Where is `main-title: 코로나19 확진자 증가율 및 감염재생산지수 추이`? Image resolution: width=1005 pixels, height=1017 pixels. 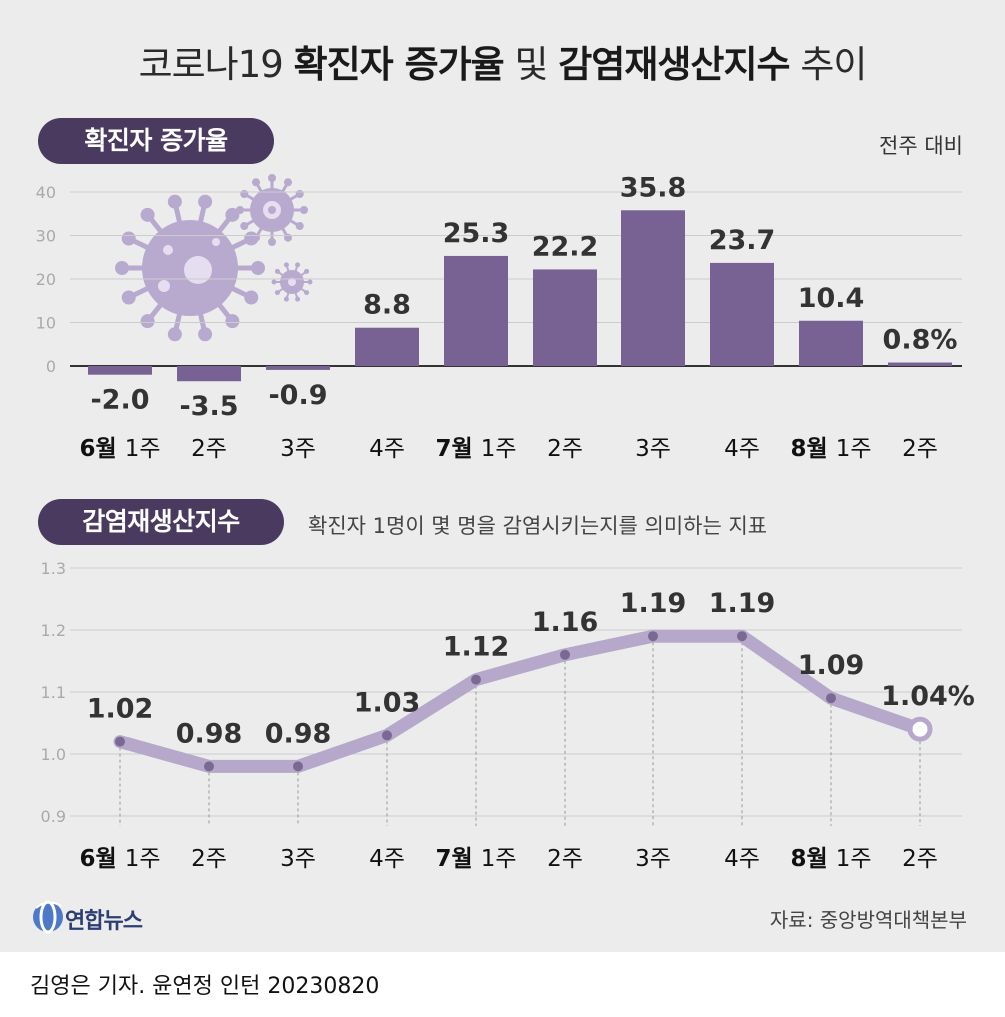 main-title: 코로나19 확진자 증가율 및 감염재생산지수 추이 is located at coordinates (503, 64).